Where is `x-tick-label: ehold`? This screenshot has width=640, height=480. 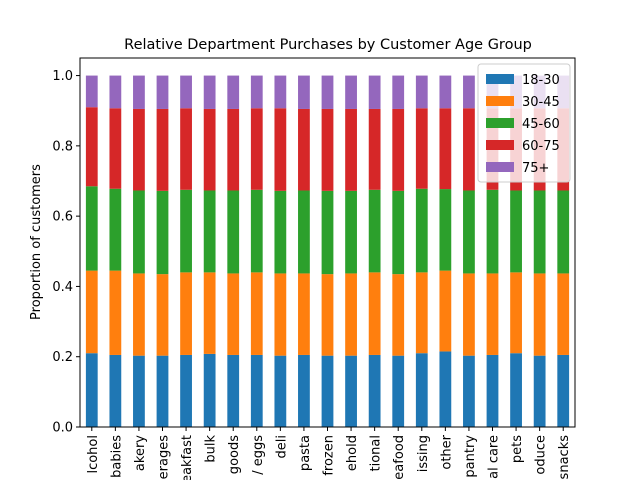
x-tick-label: ehold is located at coordinates (352, 453).